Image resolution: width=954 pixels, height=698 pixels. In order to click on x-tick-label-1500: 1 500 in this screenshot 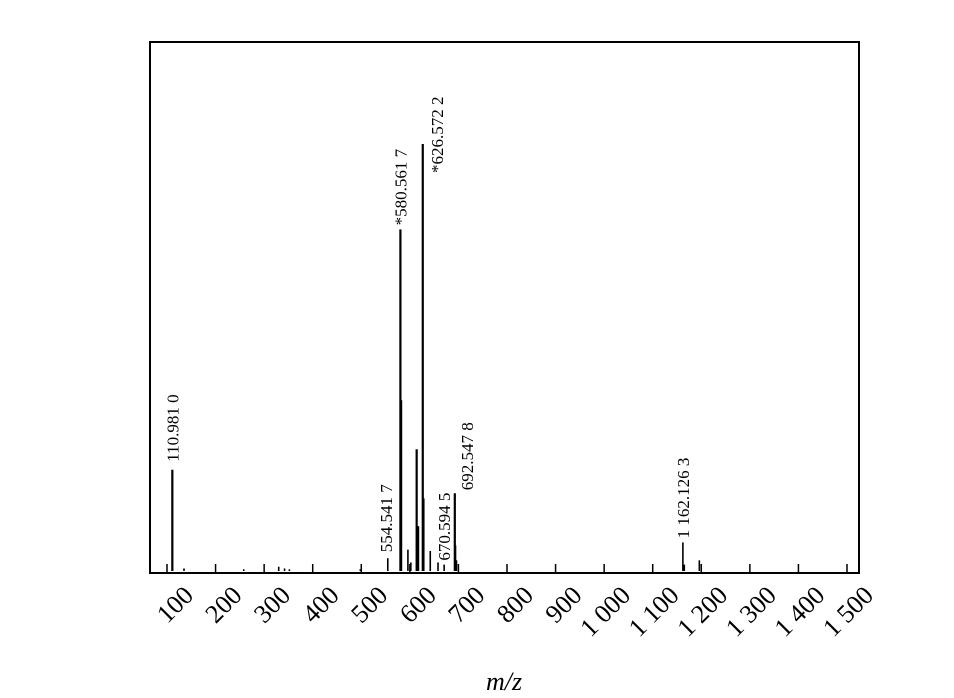, I will do `click(848, 612)`.